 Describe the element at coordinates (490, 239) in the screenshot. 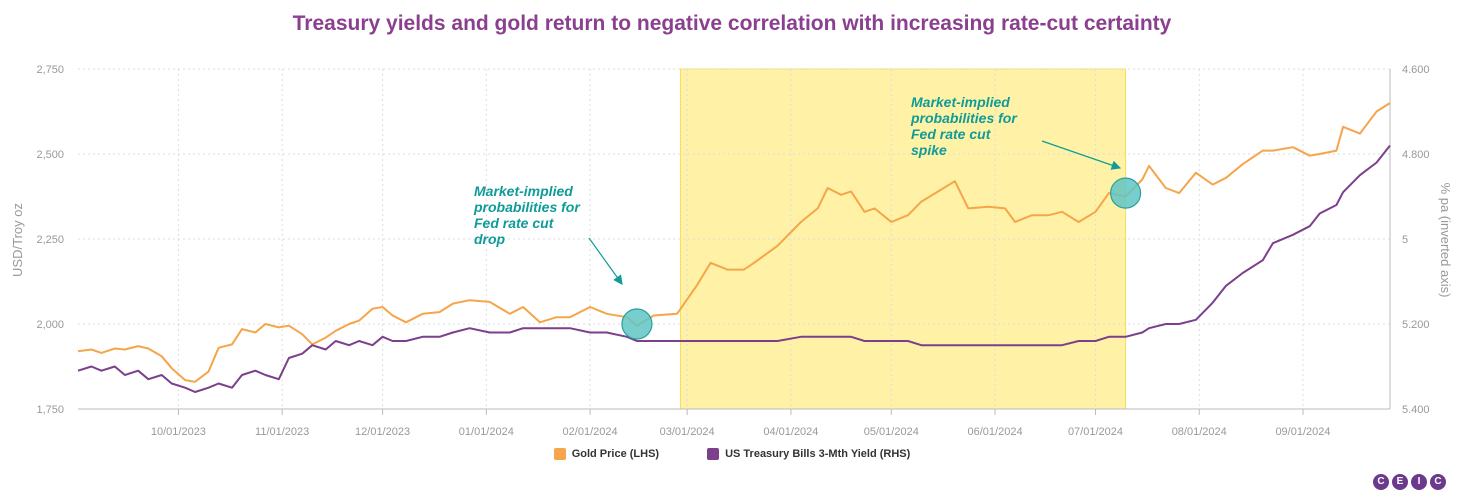

I see `annotation-text-line: drop` at that location.